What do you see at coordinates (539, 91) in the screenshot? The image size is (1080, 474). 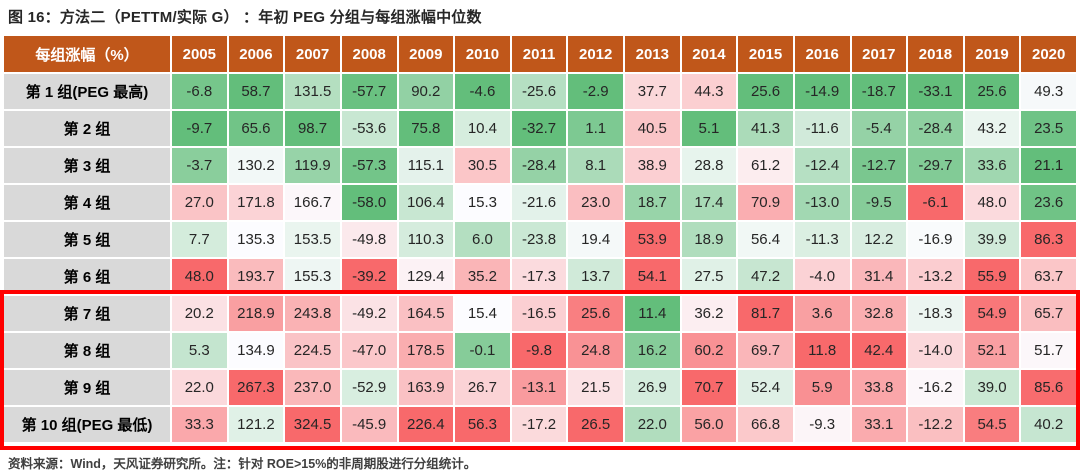 I see `heat-cell: -25.6` at bounding box center [539, 91].